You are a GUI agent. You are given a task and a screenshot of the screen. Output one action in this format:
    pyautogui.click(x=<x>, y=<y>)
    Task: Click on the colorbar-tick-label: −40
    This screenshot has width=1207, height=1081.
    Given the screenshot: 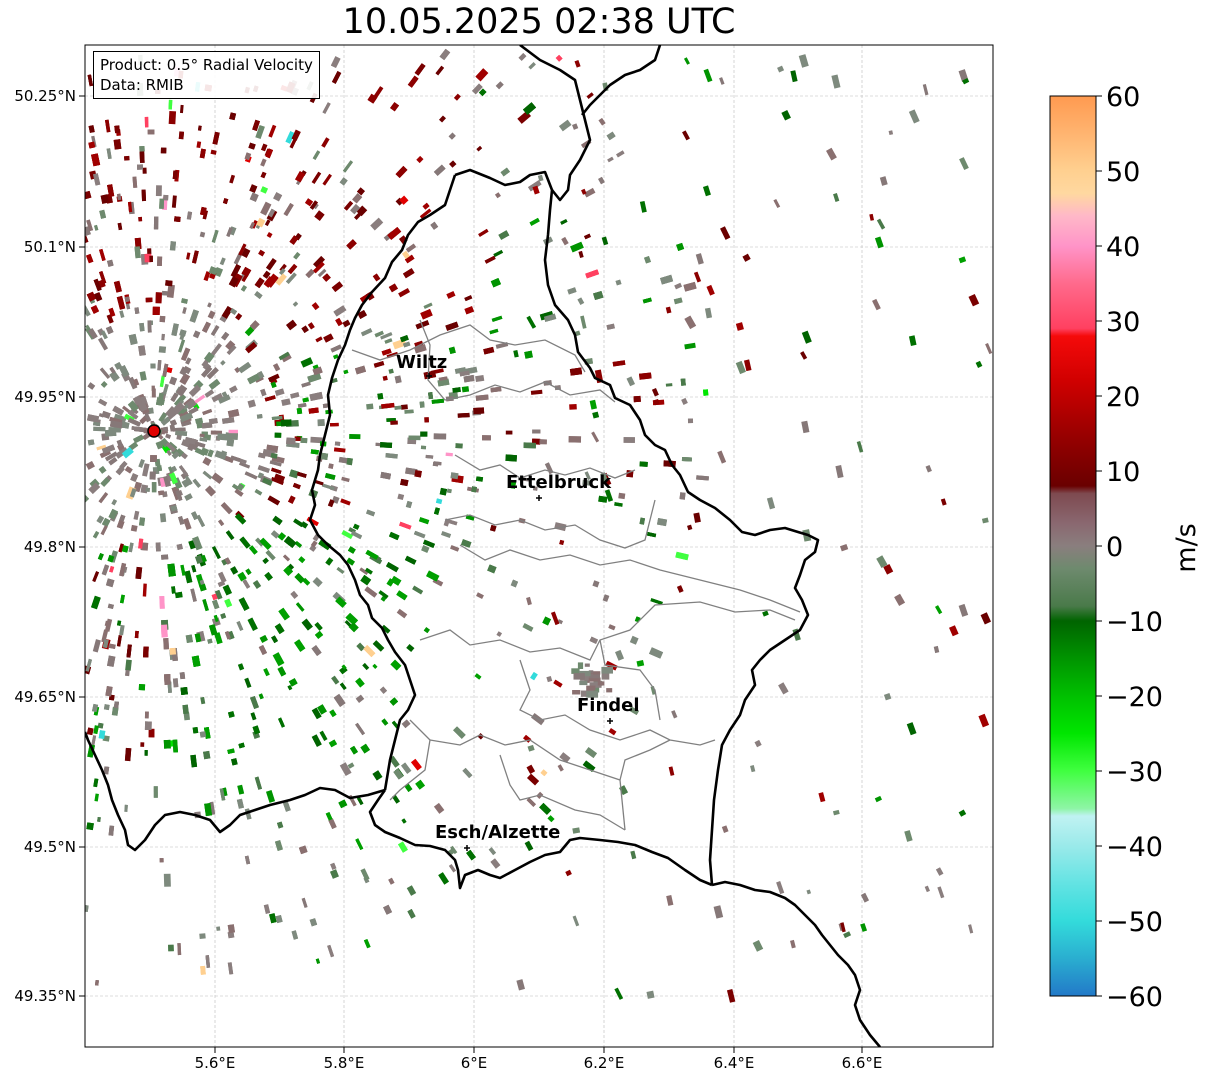 What is the action you would take?
    pyautogui.click(x=1134, y=847)
    